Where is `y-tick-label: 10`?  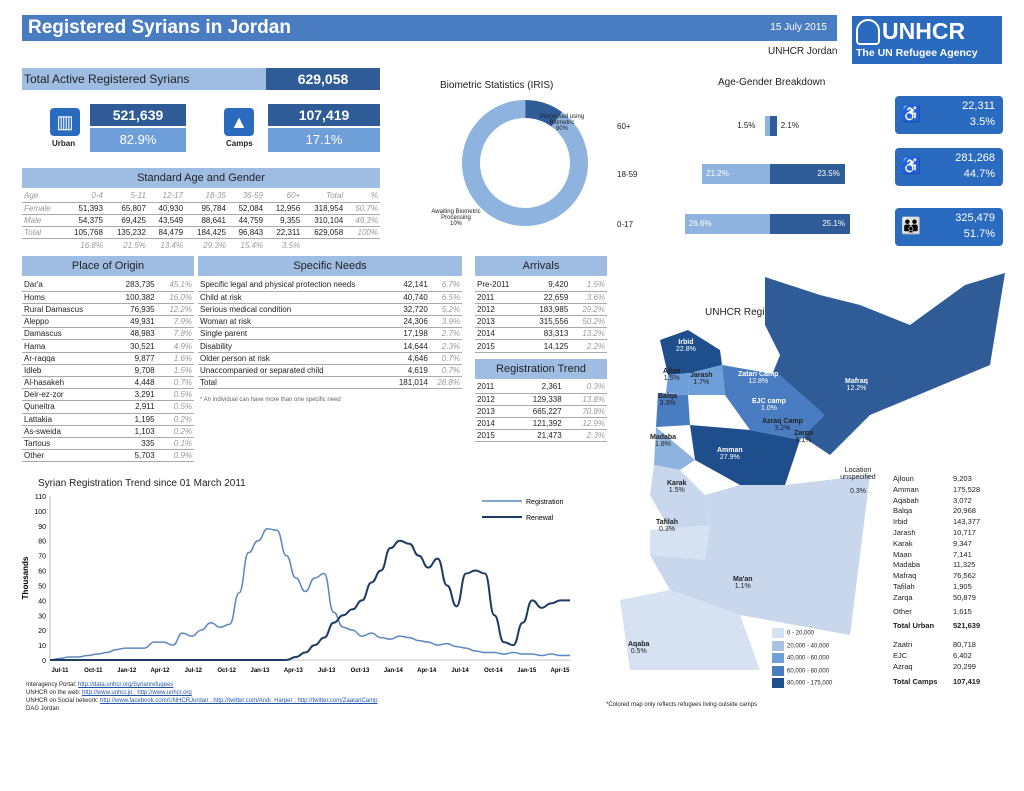 y-tick-label: 10 is located at coordinates (42, 646).